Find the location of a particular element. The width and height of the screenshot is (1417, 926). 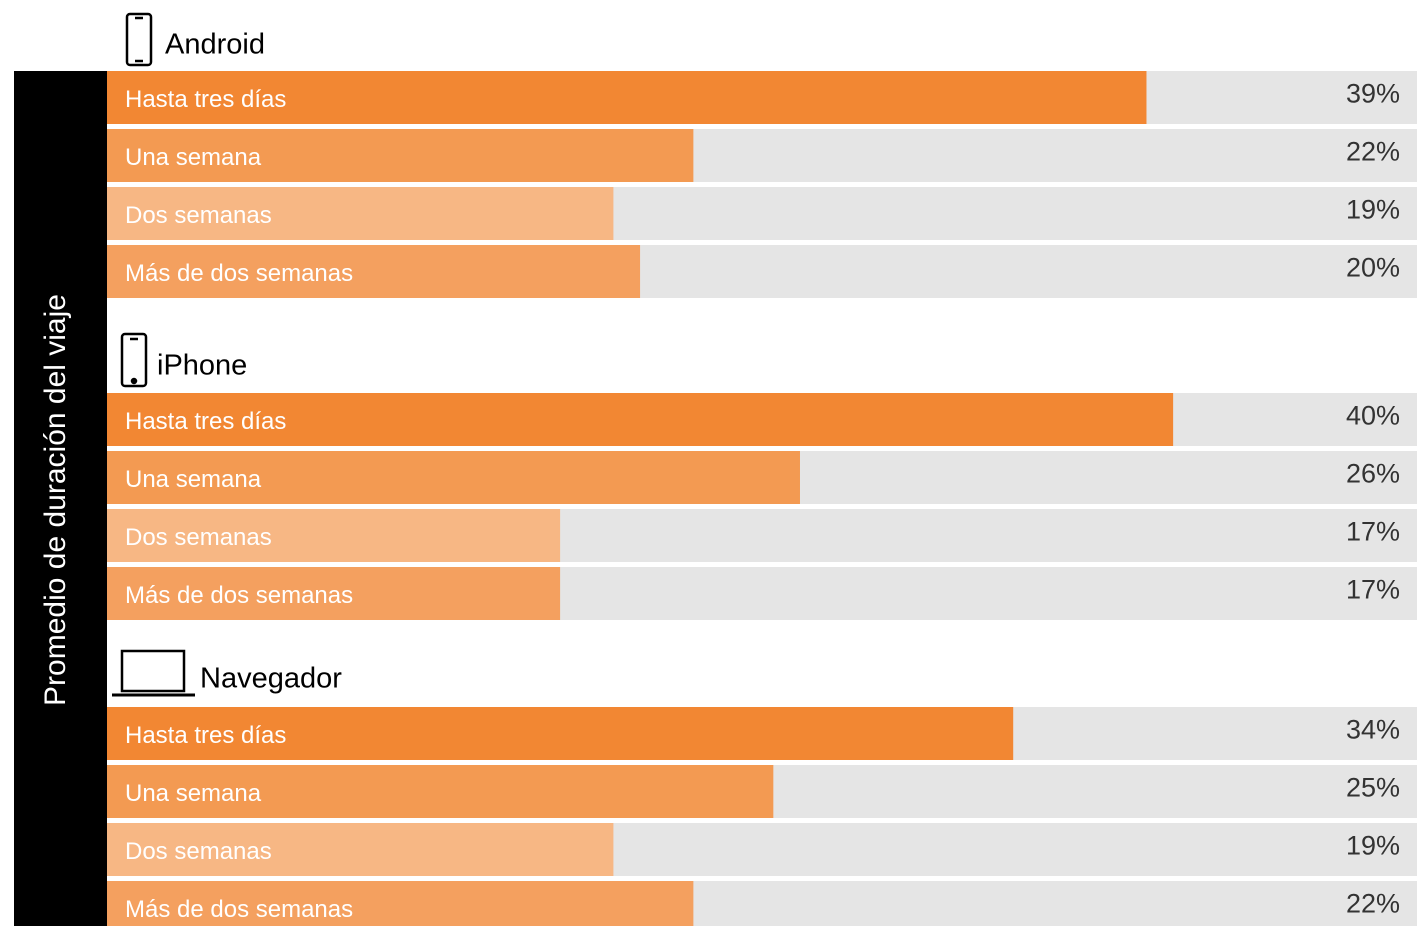

android-icon is located at coordinates (139, 39).